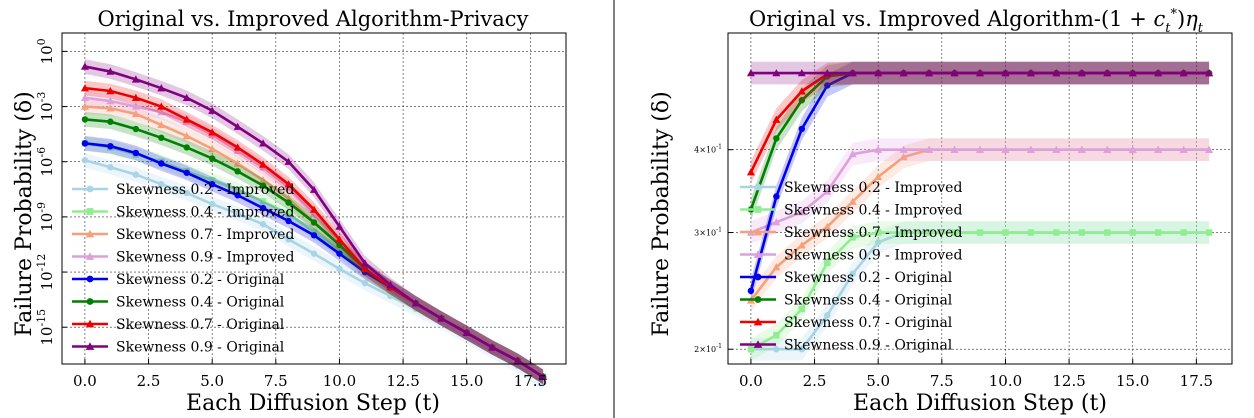  What do you see at coordinates (402, 381) in the screenshot?
I see `left-x-tick-label: 12.5` at bounding box center [402, 381].